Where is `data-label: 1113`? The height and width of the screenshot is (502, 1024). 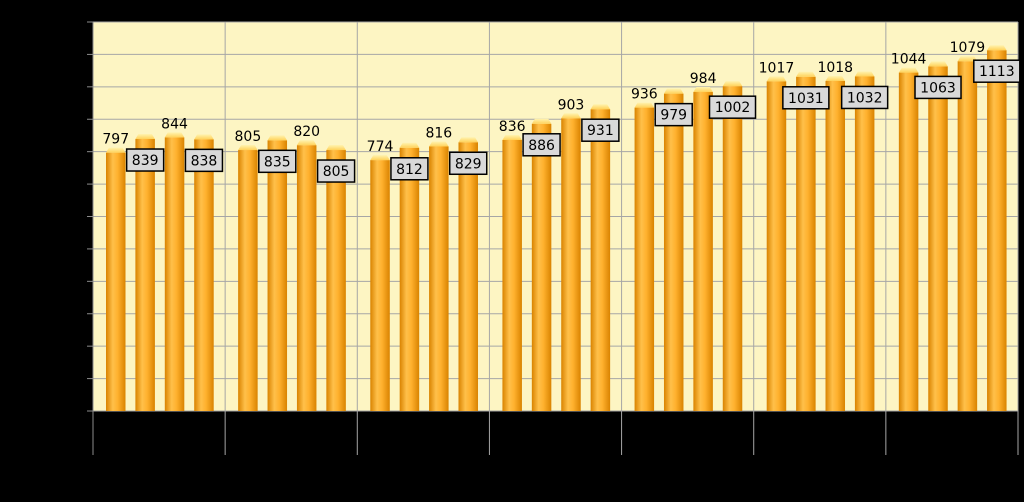
data-label: 1113 is located at coordinates (997, 72).